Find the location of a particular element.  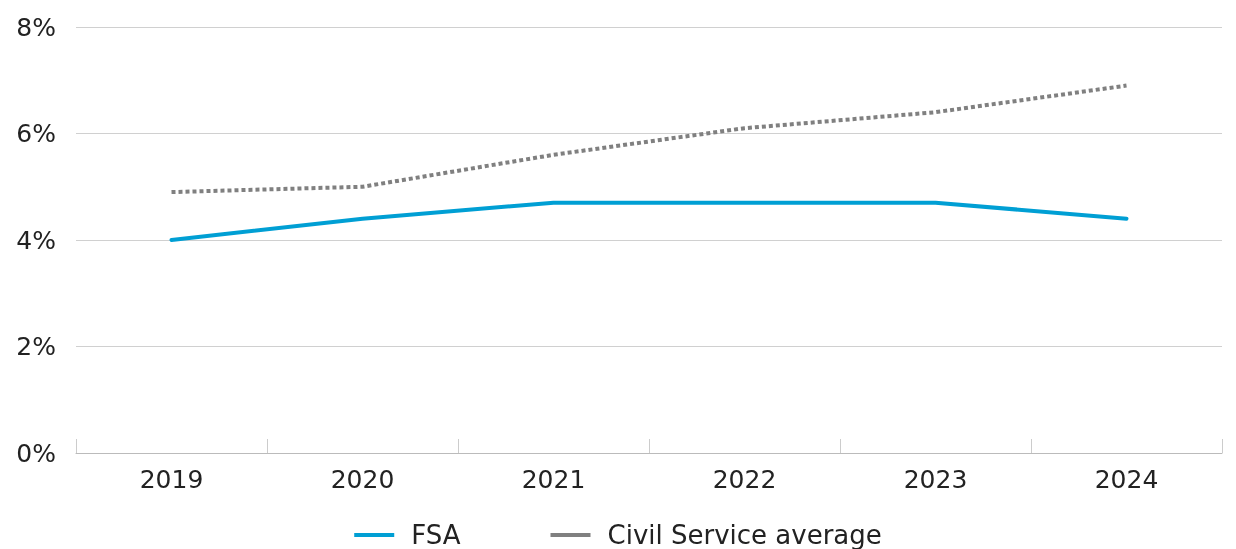

legend-label: FSA is located at coordinates (436, 534).